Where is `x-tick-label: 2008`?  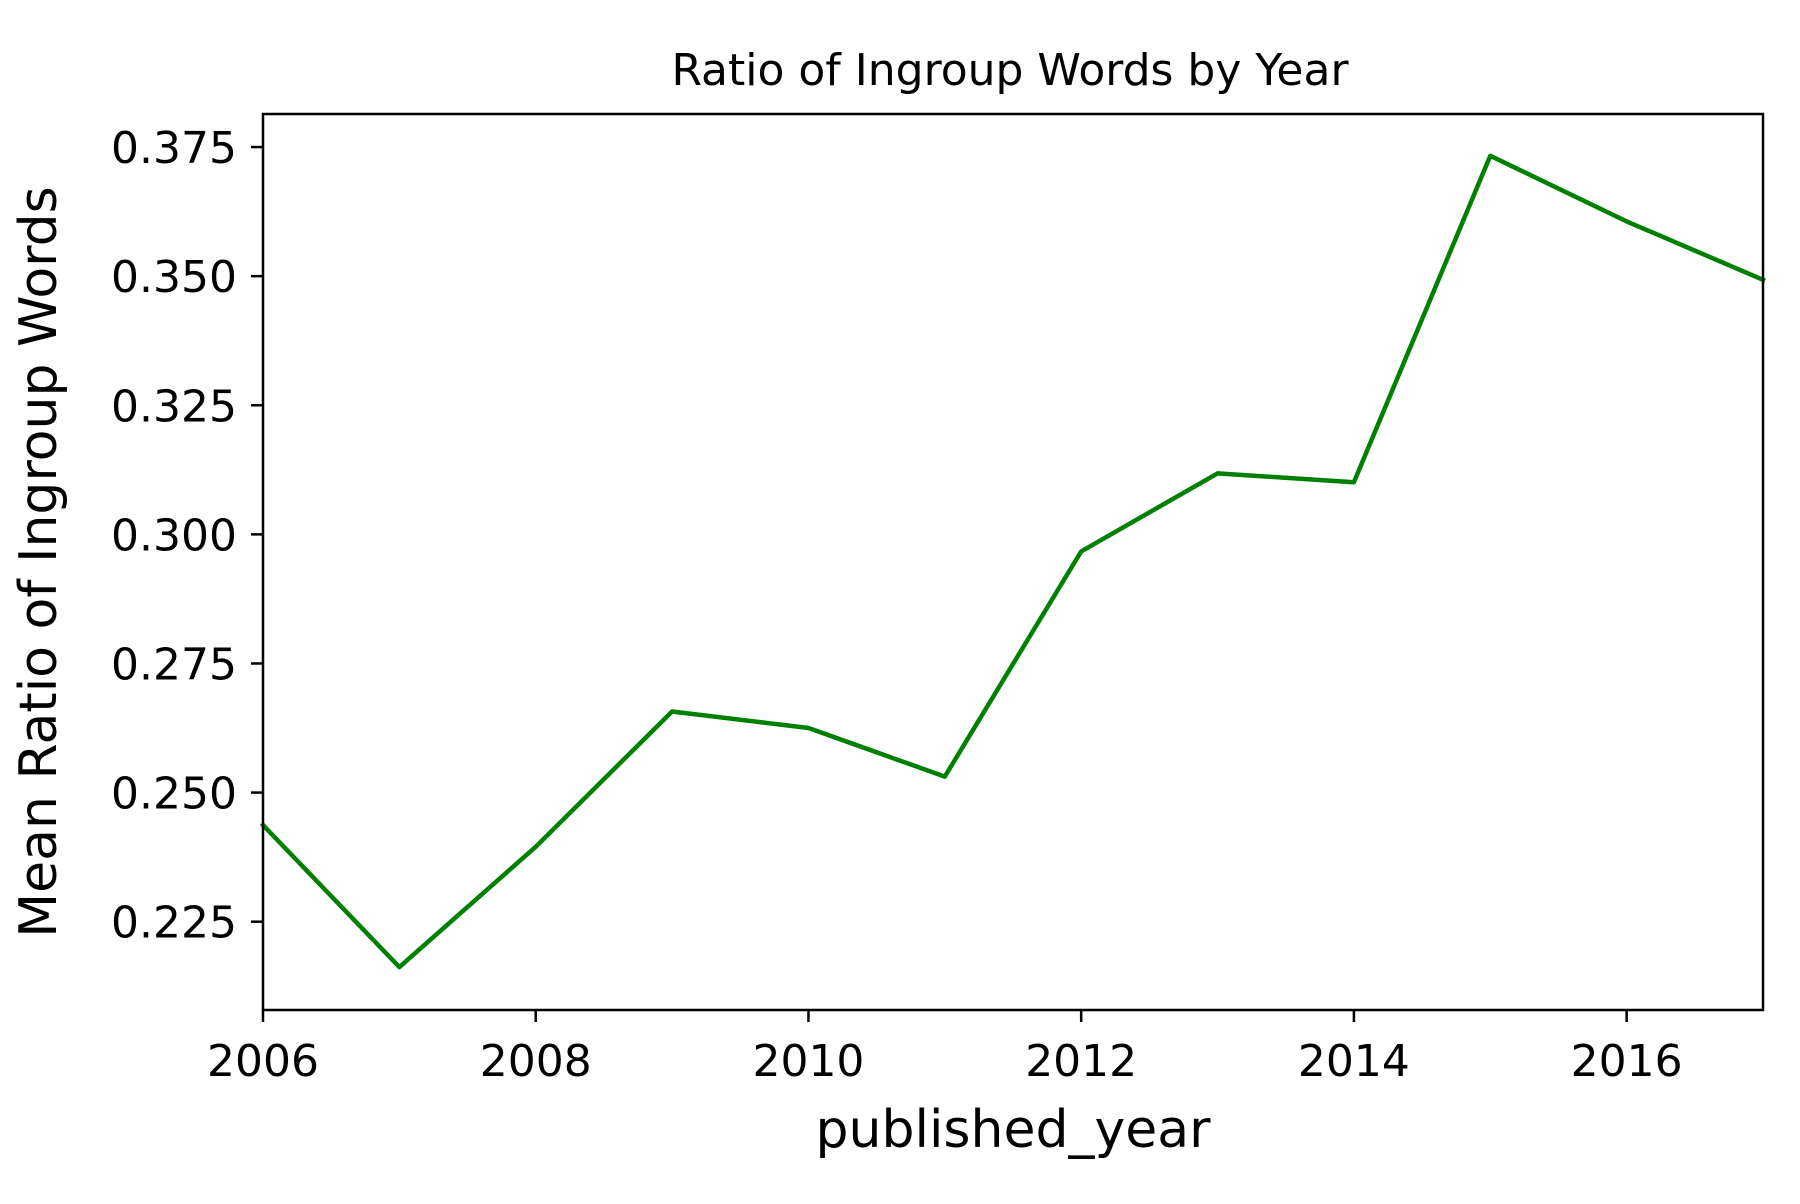 x-tick-label: 2008 is located at coordinates (536, 1061).